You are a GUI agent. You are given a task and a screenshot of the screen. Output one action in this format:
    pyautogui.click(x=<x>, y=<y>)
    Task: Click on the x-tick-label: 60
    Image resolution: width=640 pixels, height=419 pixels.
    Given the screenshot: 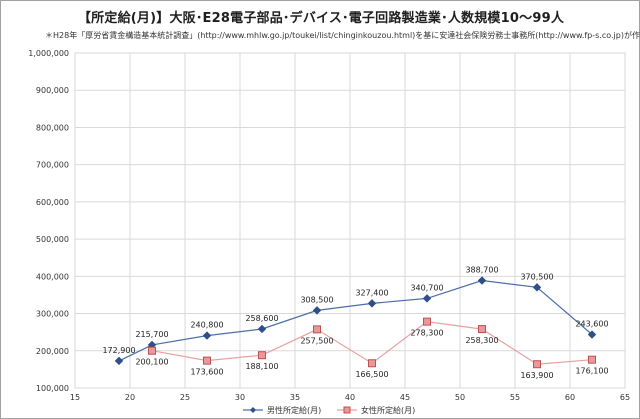 What is the action you would take?
    pyautogui.click(x=570, y=397)
    